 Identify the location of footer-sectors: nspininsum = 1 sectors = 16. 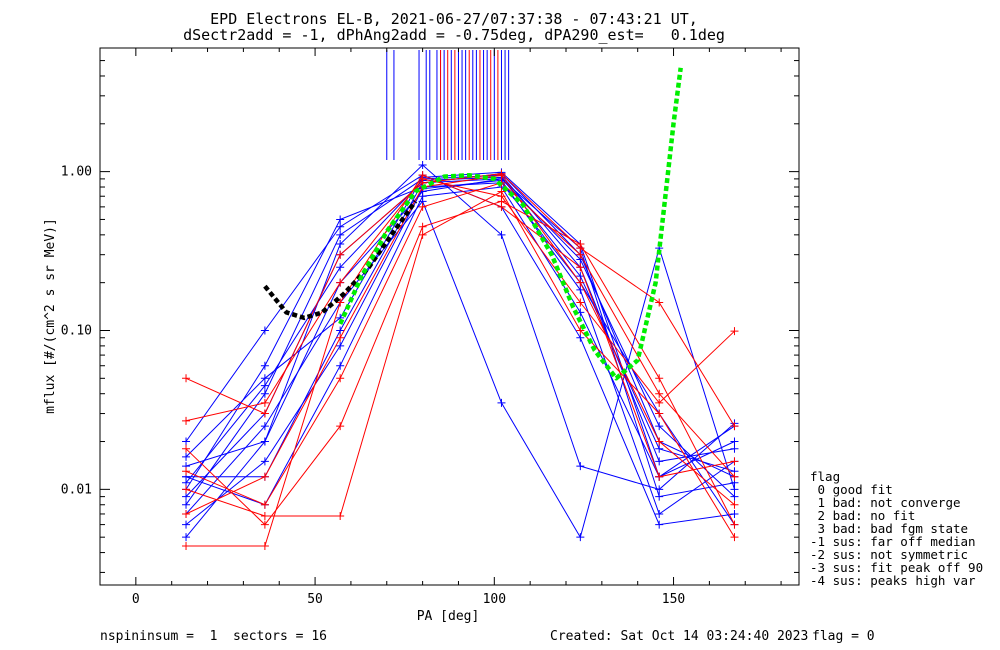
(213, 636).